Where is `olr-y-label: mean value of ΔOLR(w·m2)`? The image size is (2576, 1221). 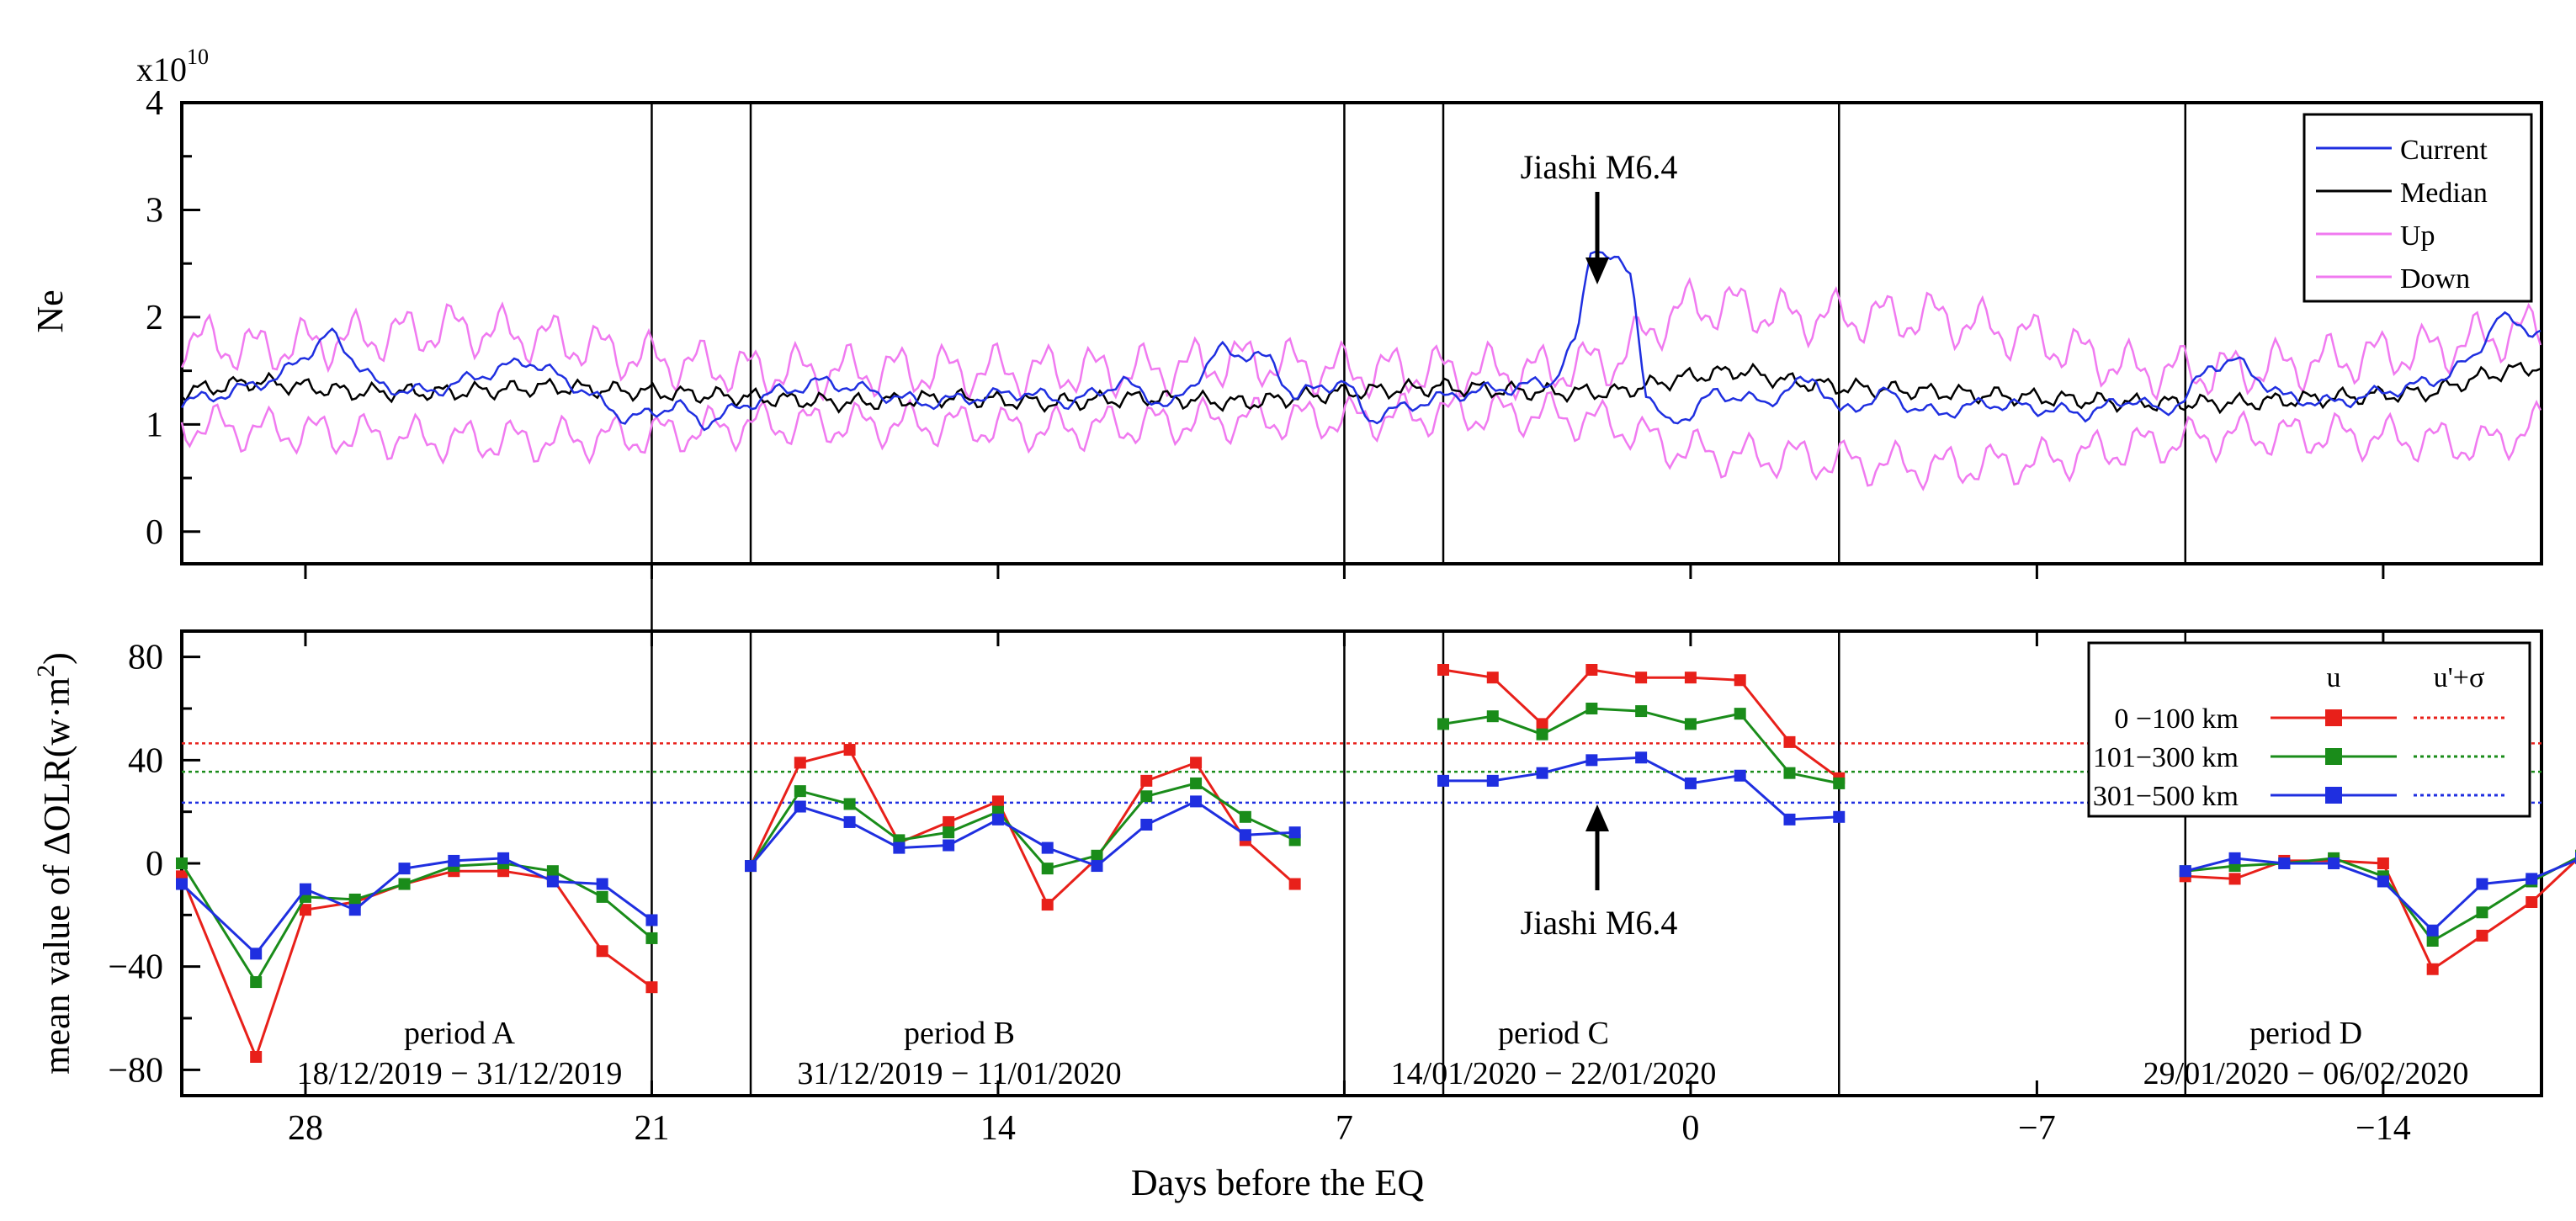
olr-y-label: mean value of ΔOLR(w·m2) is located at coordinates (55, 863).